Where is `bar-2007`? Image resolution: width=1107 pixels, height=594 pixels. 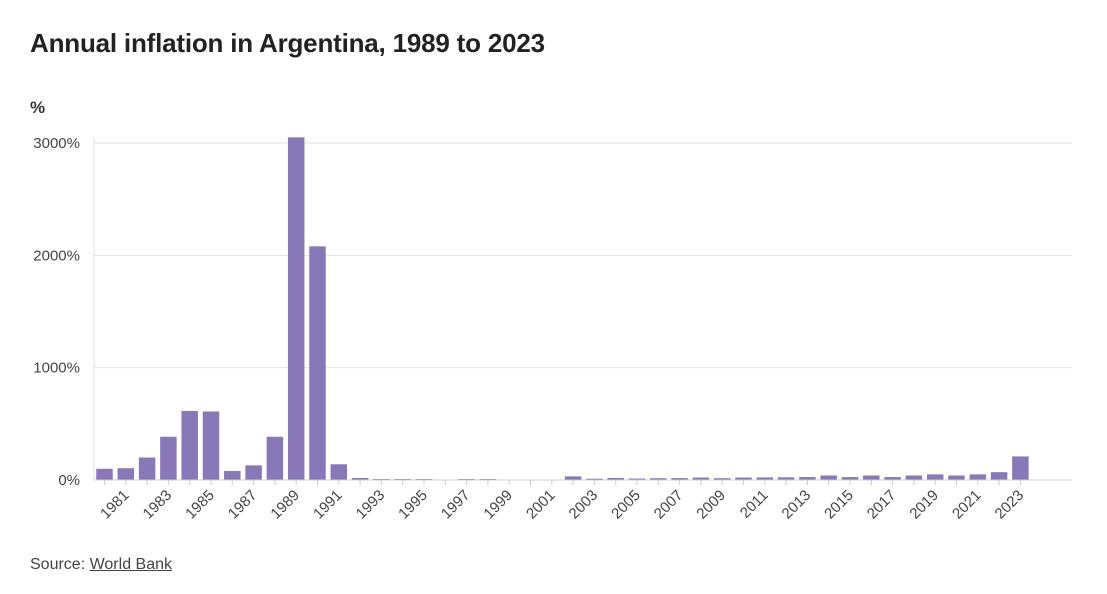 bar-2007 is located at coordinates (679, 479).